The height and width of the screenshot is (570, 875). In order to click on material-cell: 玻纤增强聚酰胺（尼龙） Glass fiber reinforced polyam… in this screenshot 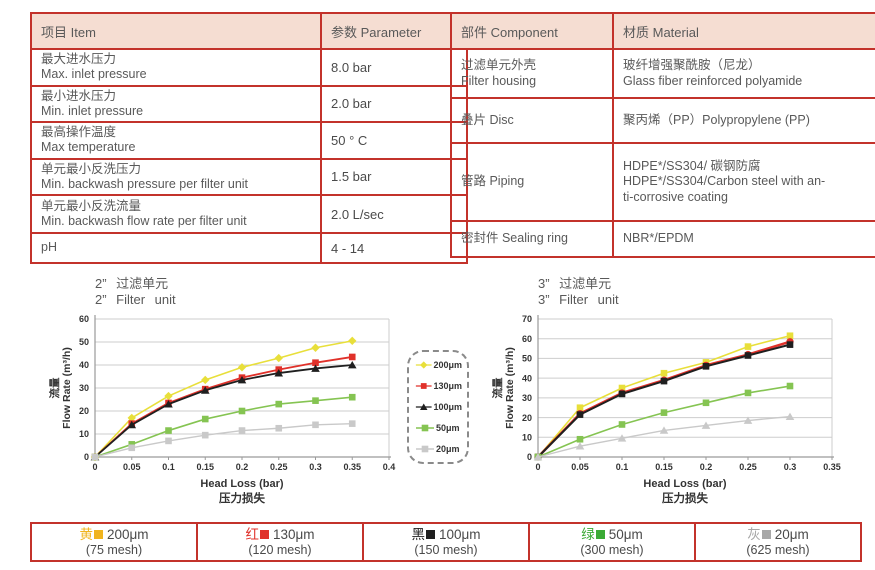, I will do `click(743, 73)`.